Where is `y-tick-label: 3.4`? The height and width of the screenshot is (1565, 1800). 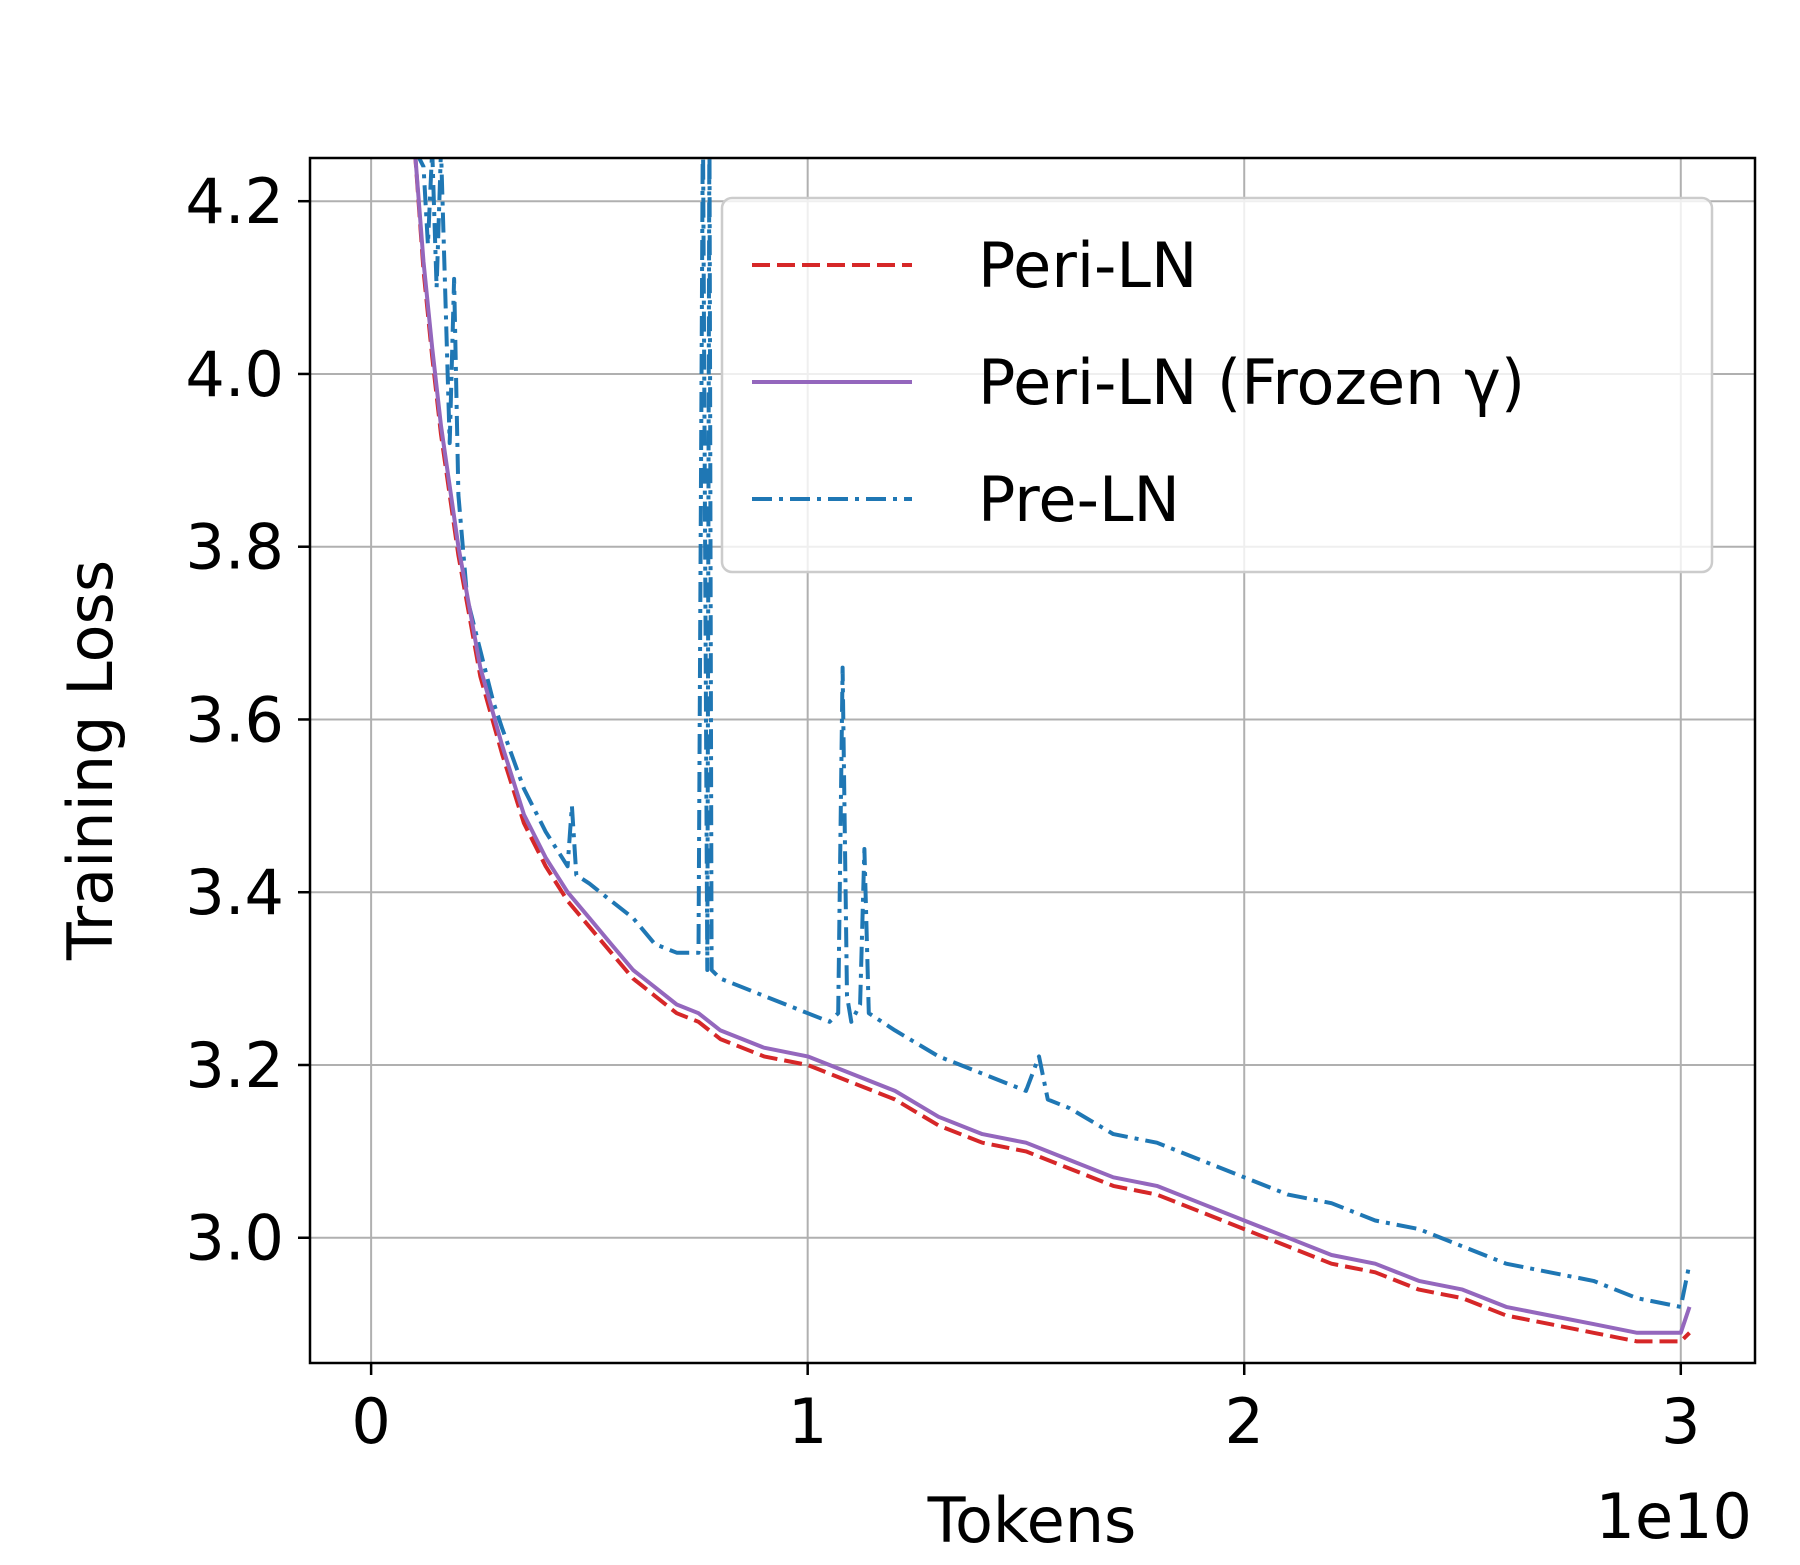
y-tick-label: 3.4 is located at coordinates (234, 892).